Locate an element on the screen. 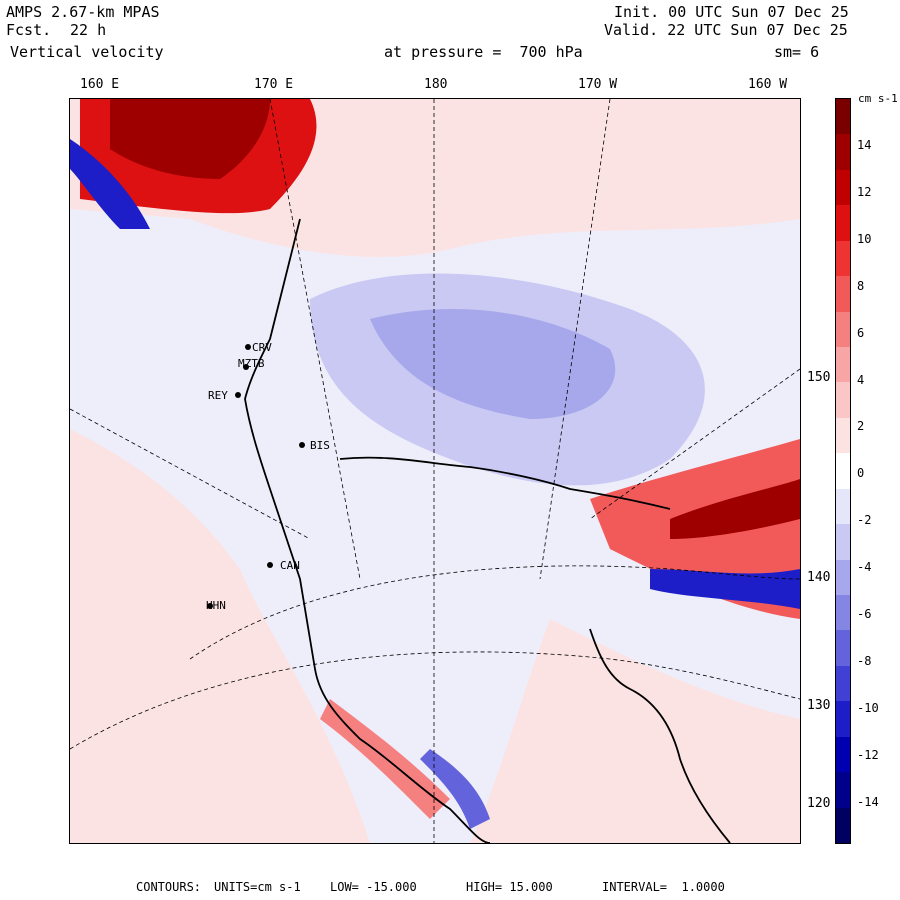 The width and height of the screenshot is (900, 900). station-label-hhn: HHN is located at coordinates (216, 605).